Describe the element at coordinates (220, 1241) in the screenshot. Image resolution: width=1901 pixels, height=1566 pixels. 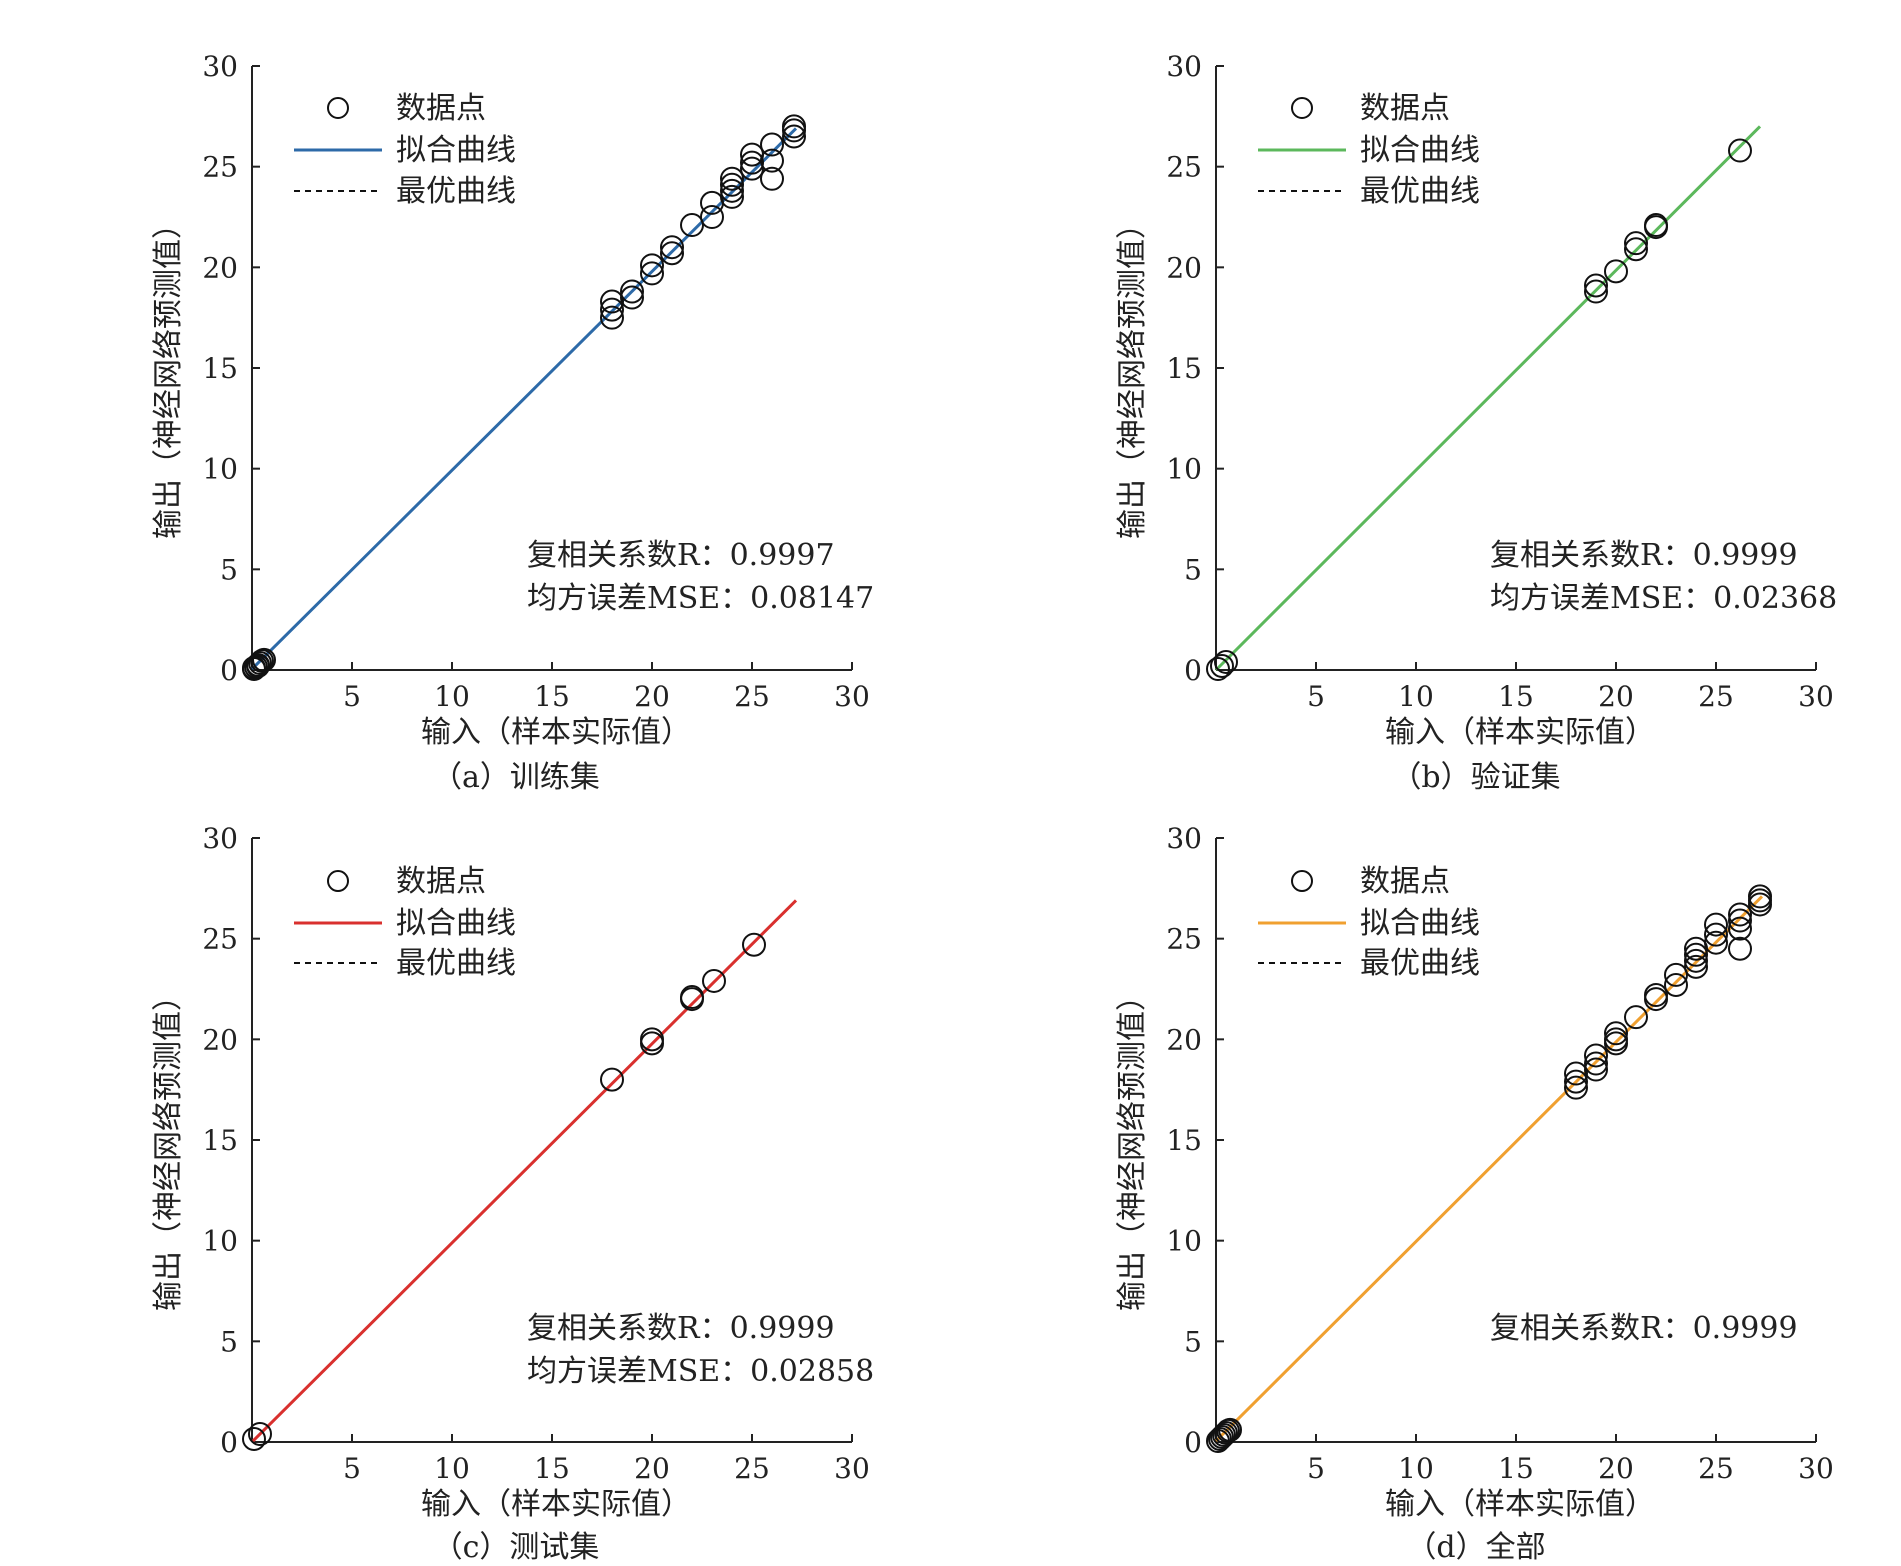
I see `y-tick-label: 10` at that location.